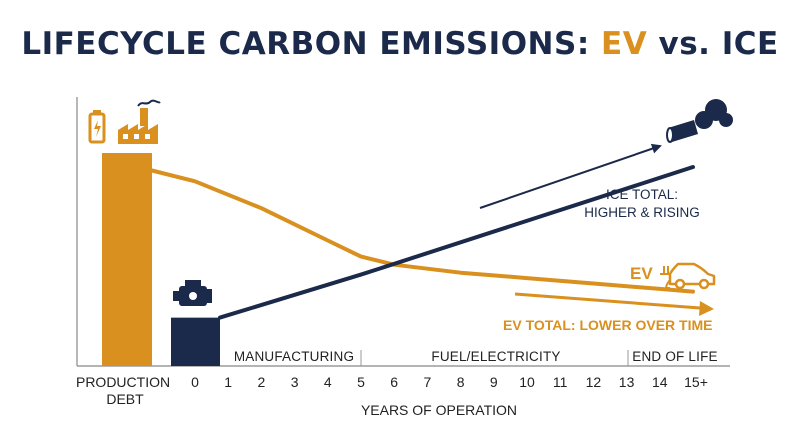 The image size is (800, 447). Describe the element at coordinates (428, 382) in the screenshot. I see `x-tick-label: 7` at that location.